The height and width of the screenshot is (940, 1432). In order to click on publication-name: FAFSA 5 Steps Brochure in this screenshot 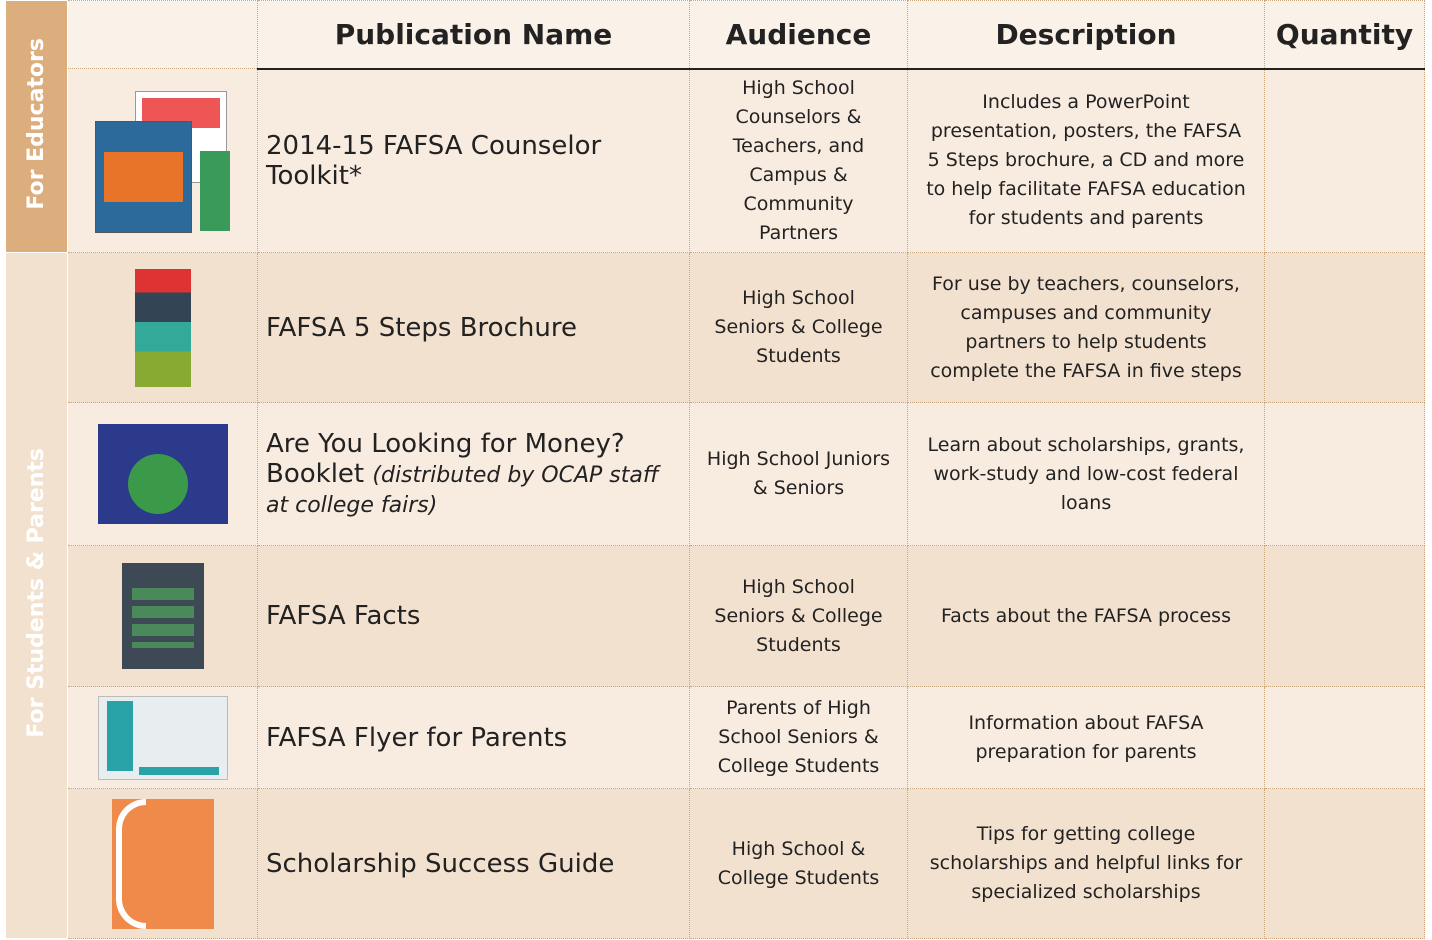, I will do `click(473, 327)`.